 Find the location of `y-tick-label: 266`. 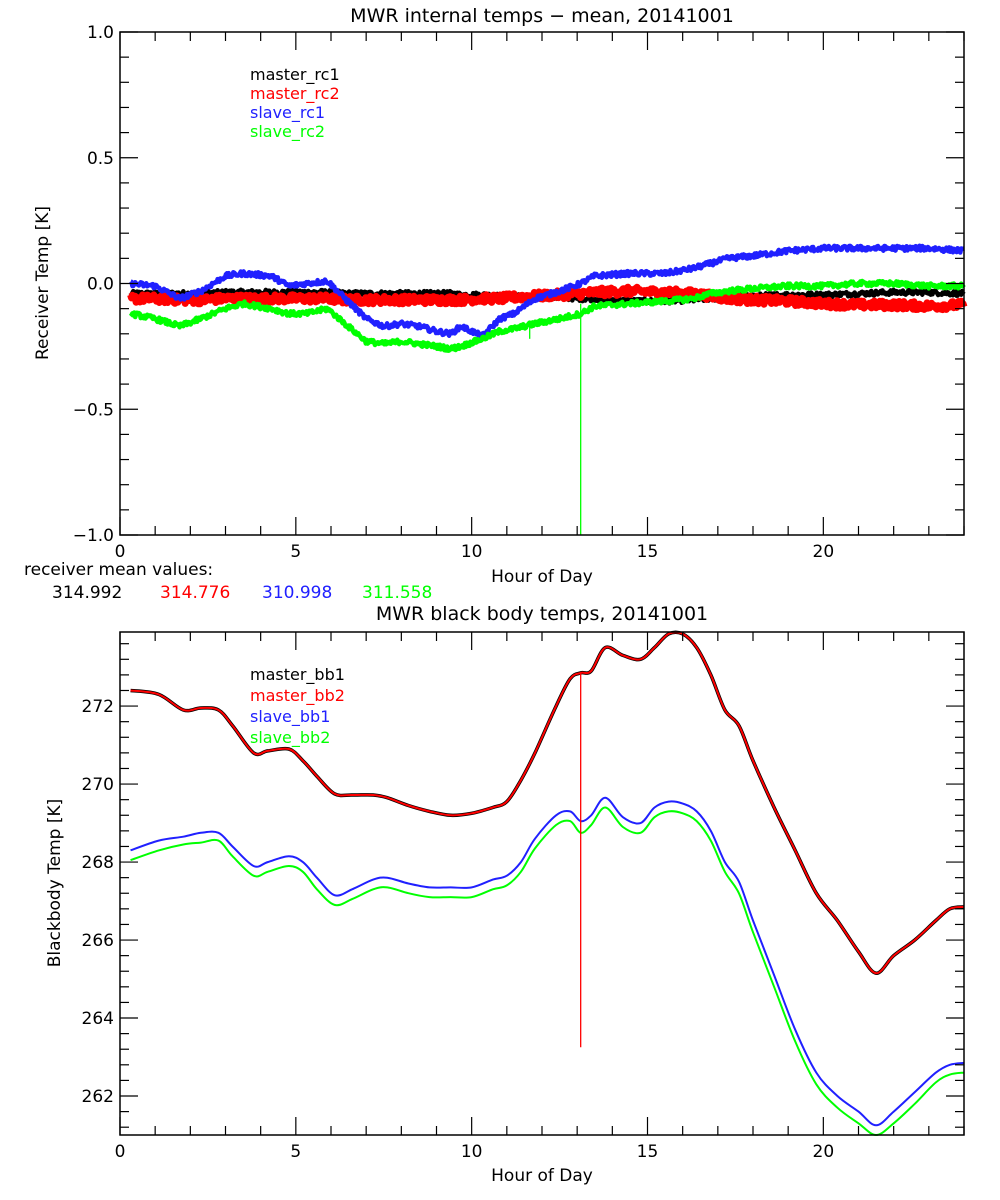

y-tick-label: 266 is located at coordinates (98, 941).